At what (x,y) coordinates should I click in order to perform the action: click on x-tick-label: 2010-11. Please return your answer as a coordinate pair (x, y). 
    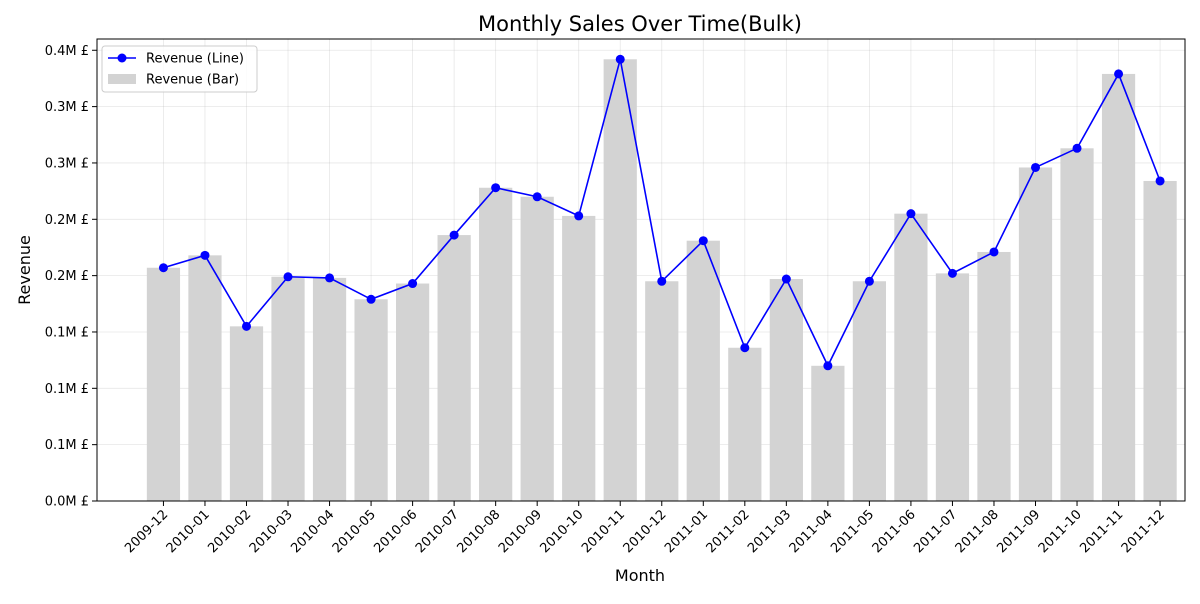
    Looking at the image, I should click on (603, 531).